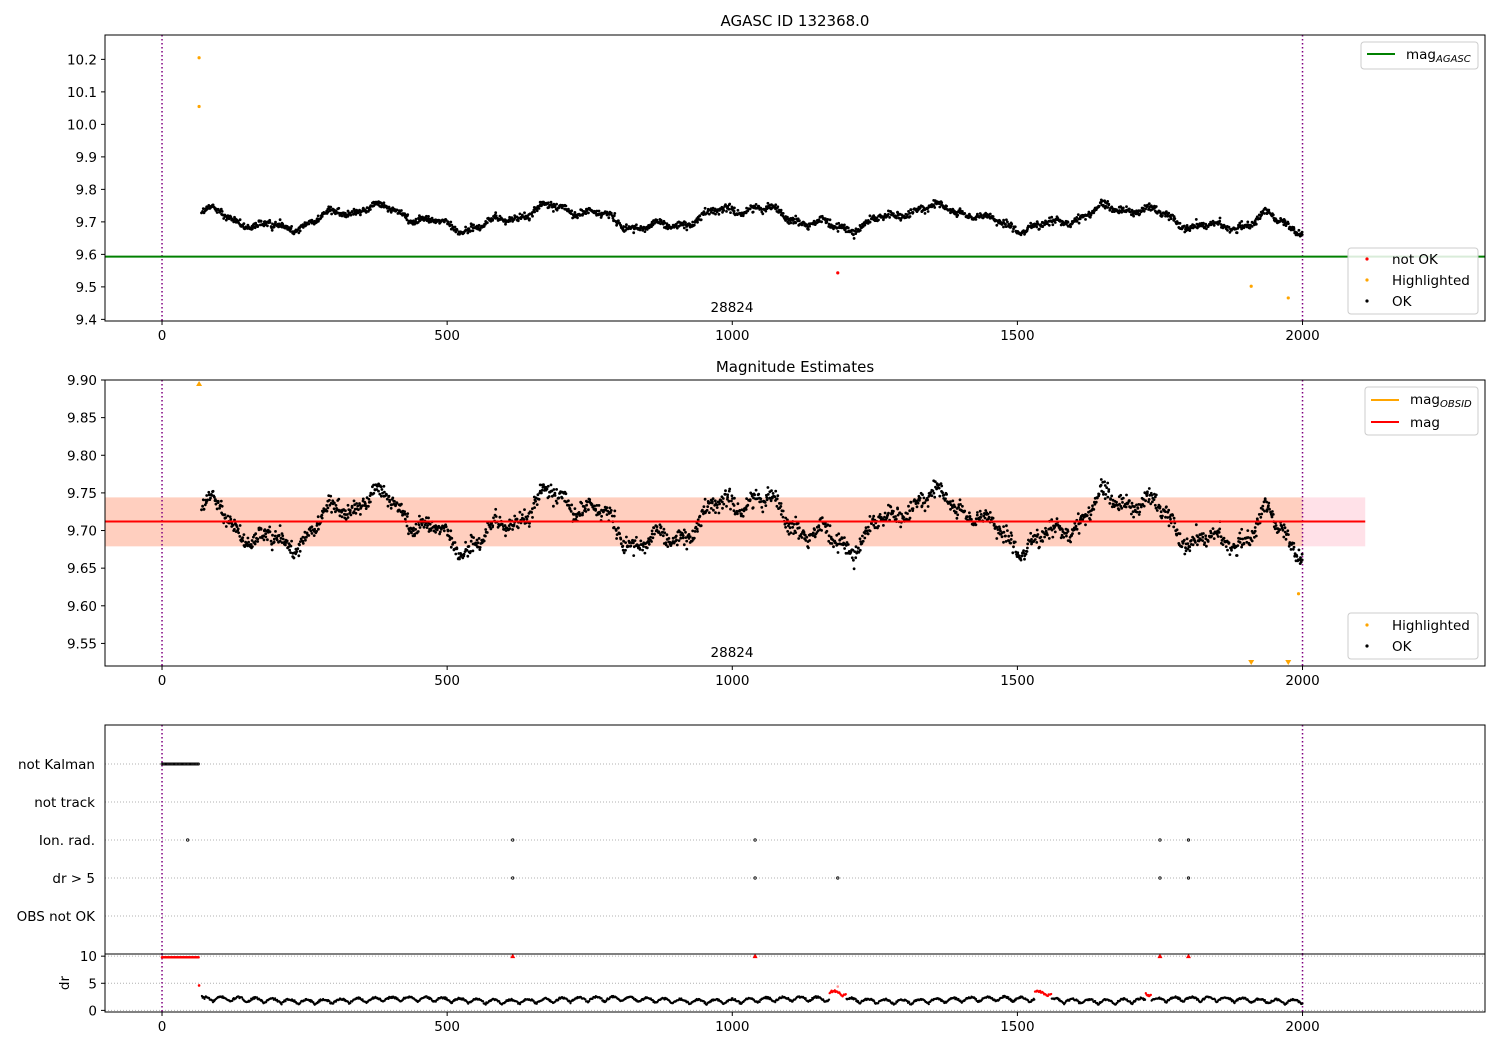 This screenshot has width=1500, height=1050. Describe the element at coordinates (732, 681) in the screenshot. I see `p2-xtick-label: 1000` at that location.